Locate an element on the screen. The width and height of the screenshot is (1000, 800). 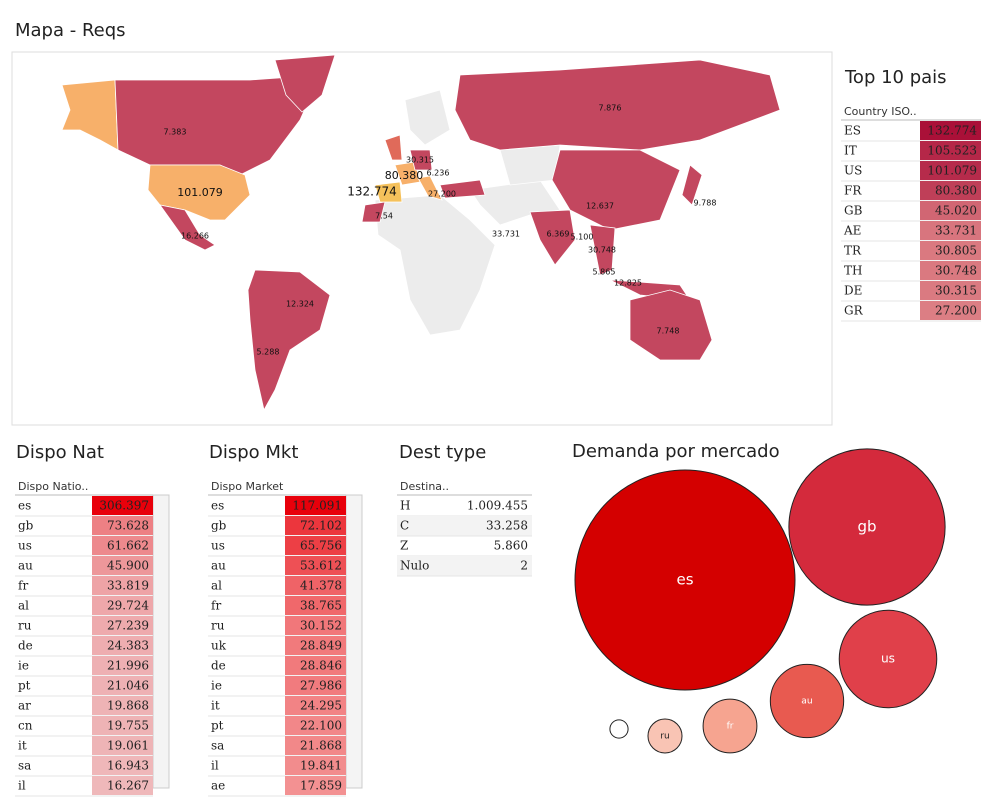
map-label: 101.079 is located at coordinates (200, 192).